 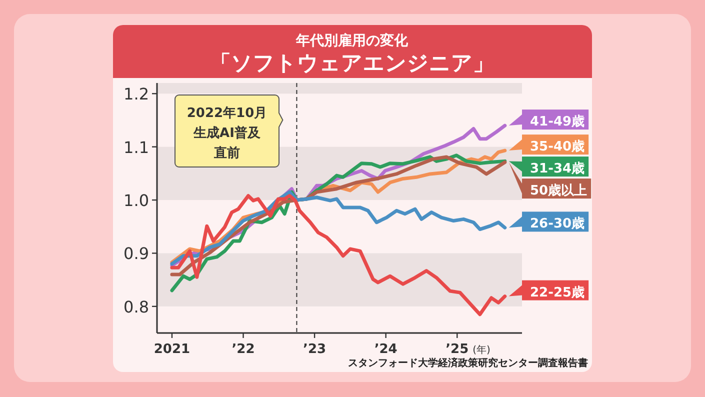 I want to click on annotation: 2022年10月, so click(x=227, y=113).